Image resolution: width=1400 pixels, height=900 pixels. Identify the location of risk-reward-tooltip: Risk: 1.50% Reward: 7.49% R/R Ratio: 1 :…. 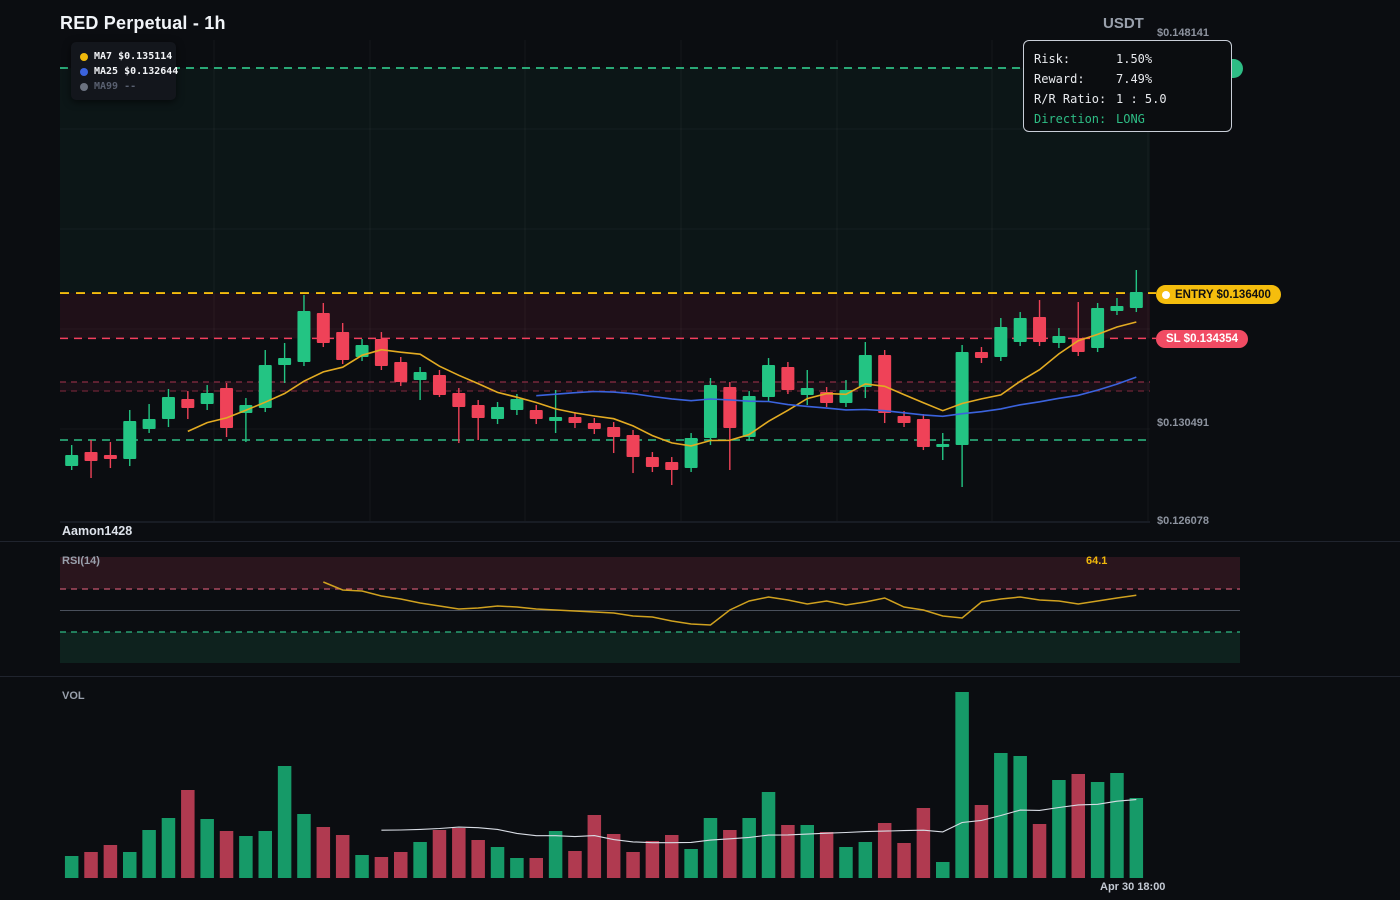
(1127, 86).